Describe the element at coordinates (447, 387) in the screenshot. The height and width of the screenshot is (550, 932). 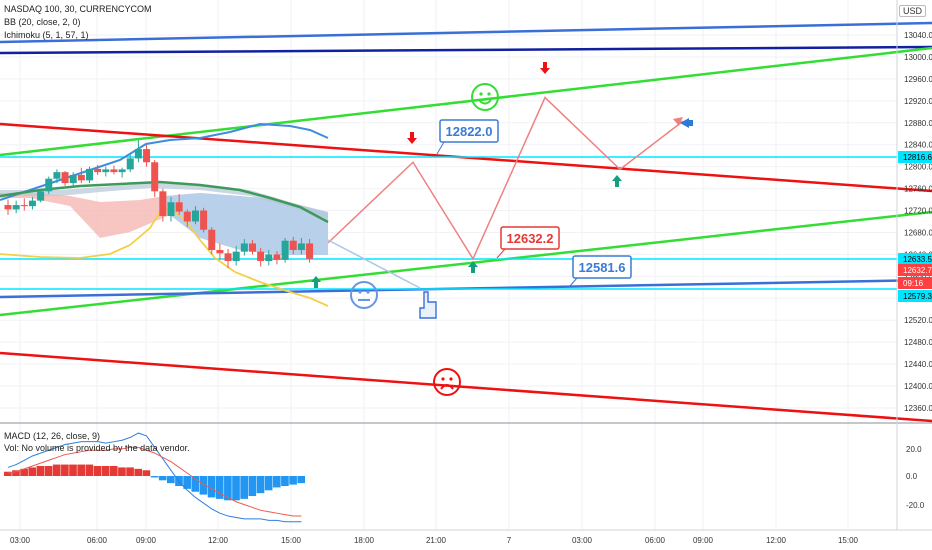
I see `sad-face-icon-mouth` at that location.